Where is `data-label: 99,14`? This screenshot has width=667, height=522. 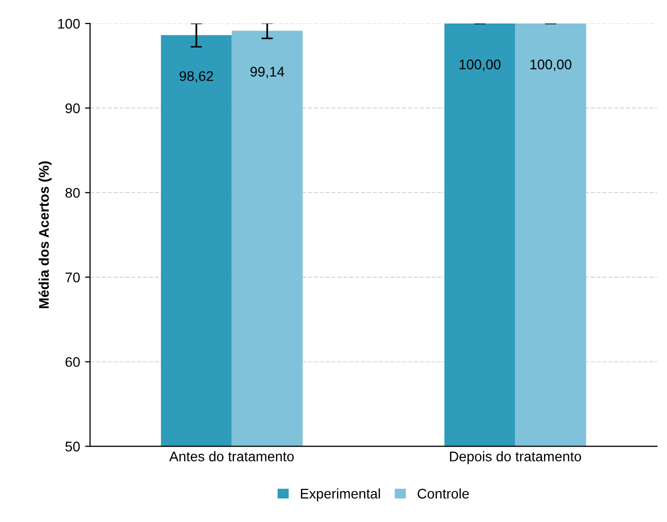
data-label: 99,14 is located at coordinates (267, 72).